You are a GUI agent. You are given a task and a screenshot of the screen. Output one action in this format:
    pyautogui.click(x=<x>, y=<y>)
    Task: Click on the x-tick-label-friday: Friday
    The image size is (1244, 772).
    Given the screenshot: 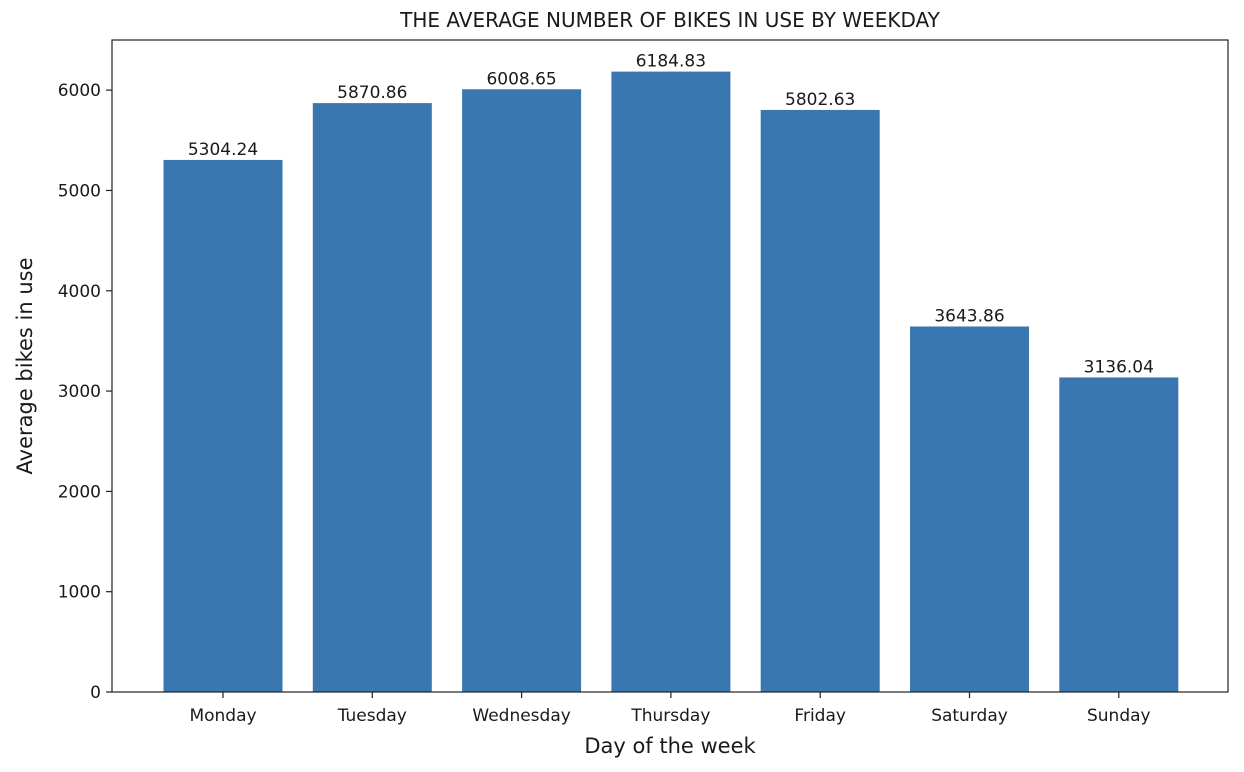 What is the action you would take?
    pyautogui.click(x=820, y=716)
    